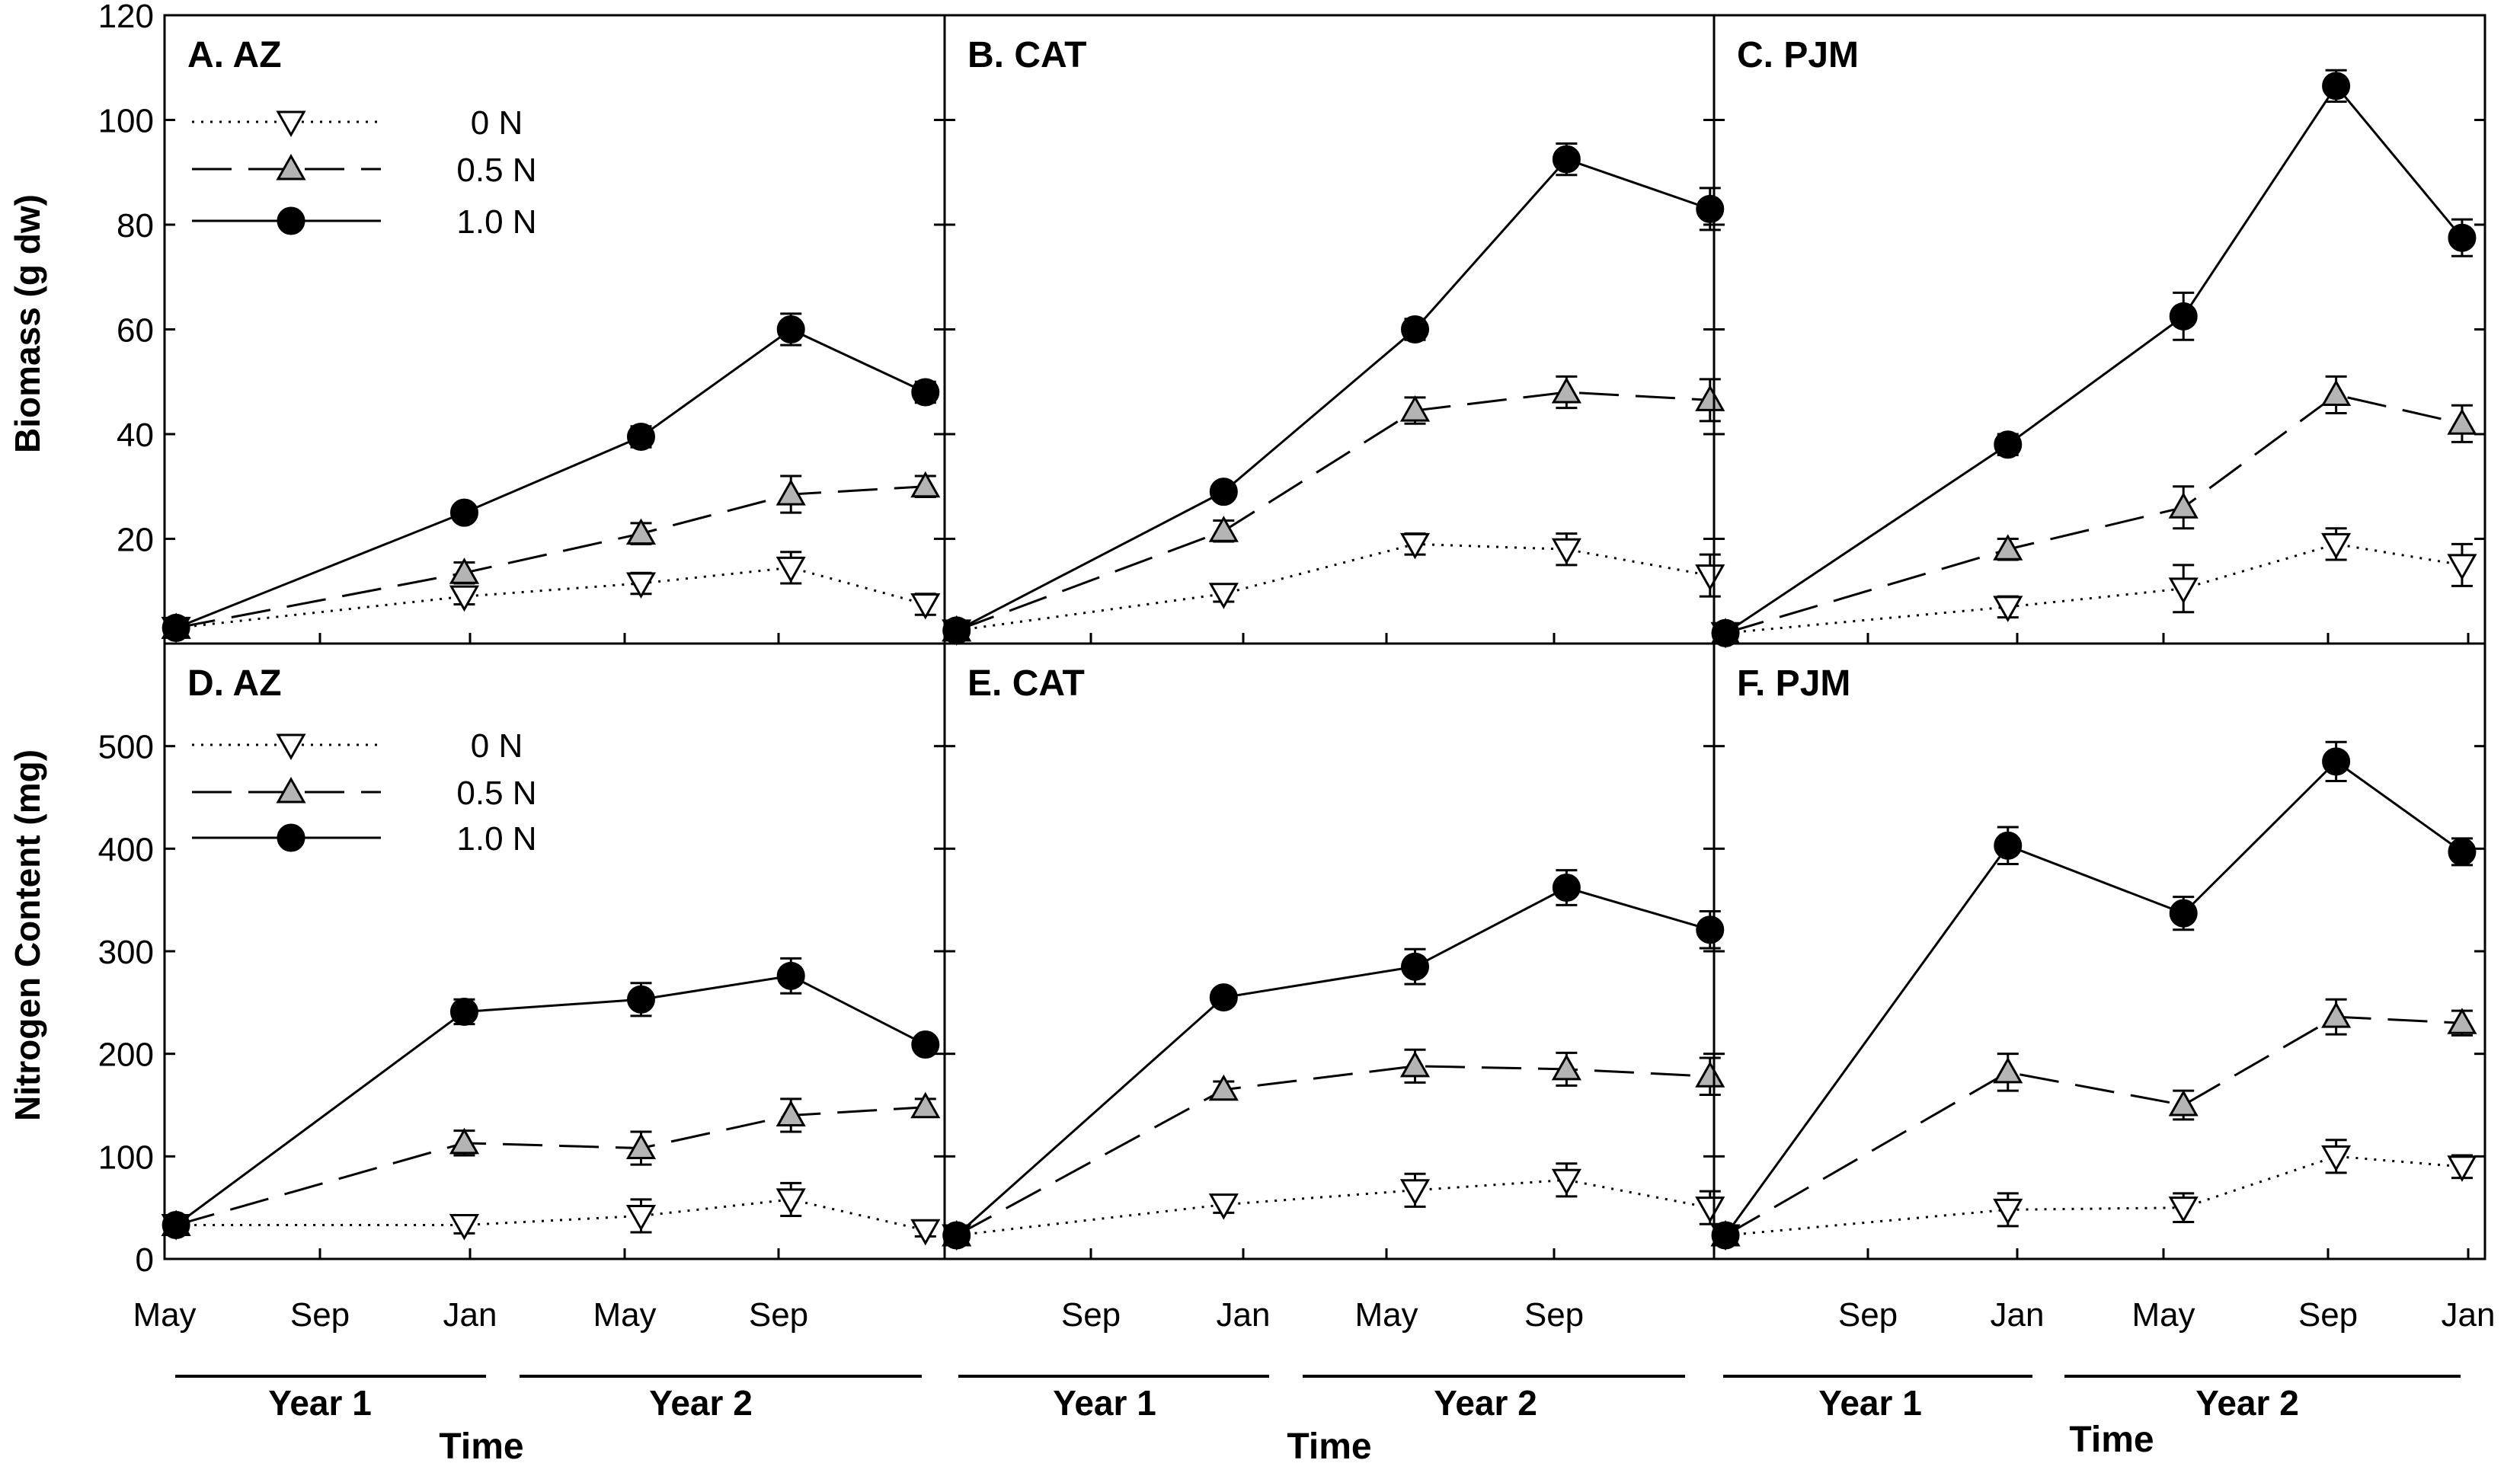 This screenshot has width=2520, height=1476. I want to click on y-tick-label: 20, so click(135, 540).